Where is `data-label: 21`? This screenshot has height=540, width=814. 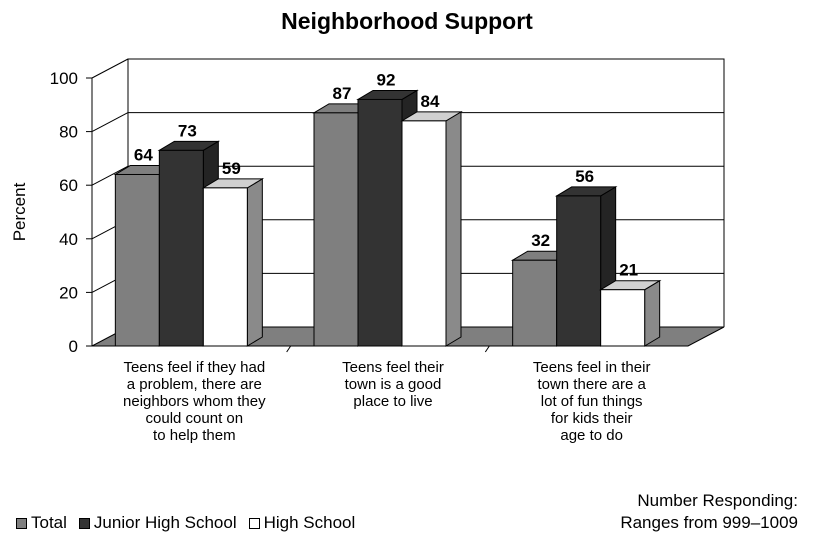 data-label: 21 is located at coordinates (628, 270).